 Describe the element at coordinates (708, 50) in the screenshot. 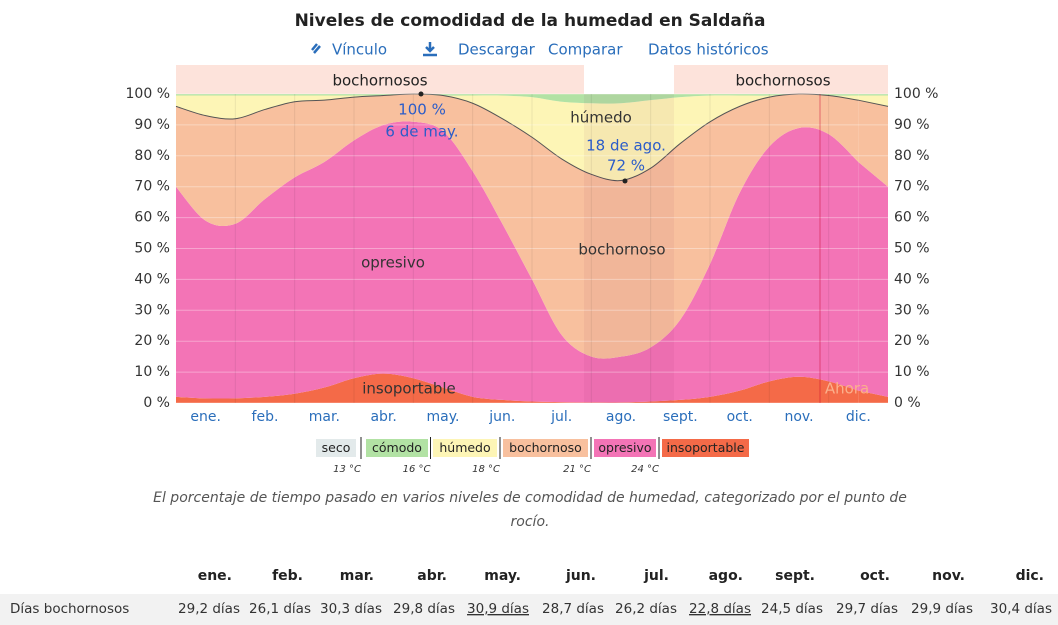

I see `link: Datos históricos` at that location.